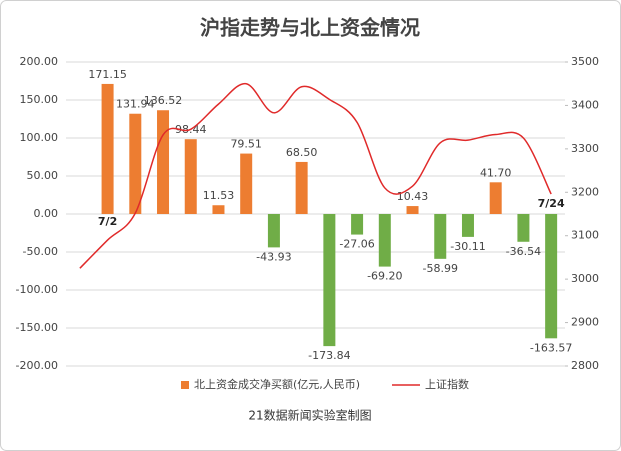 The height and width of the screenshot is (451, 621). What do you see at coordinates (585, 278) in the screenshot?
I see `y2-tick-label: 3000` at bounding box center [585, 278].